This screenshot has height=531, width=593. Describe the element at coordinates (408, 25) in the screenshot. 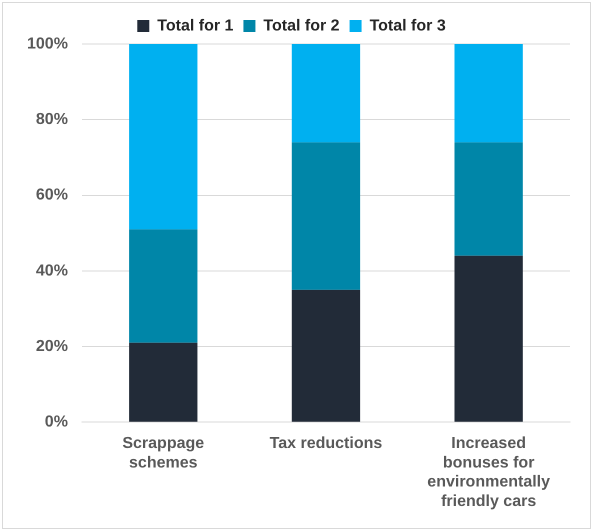

I see `legend-label: Total for 3` at that location.